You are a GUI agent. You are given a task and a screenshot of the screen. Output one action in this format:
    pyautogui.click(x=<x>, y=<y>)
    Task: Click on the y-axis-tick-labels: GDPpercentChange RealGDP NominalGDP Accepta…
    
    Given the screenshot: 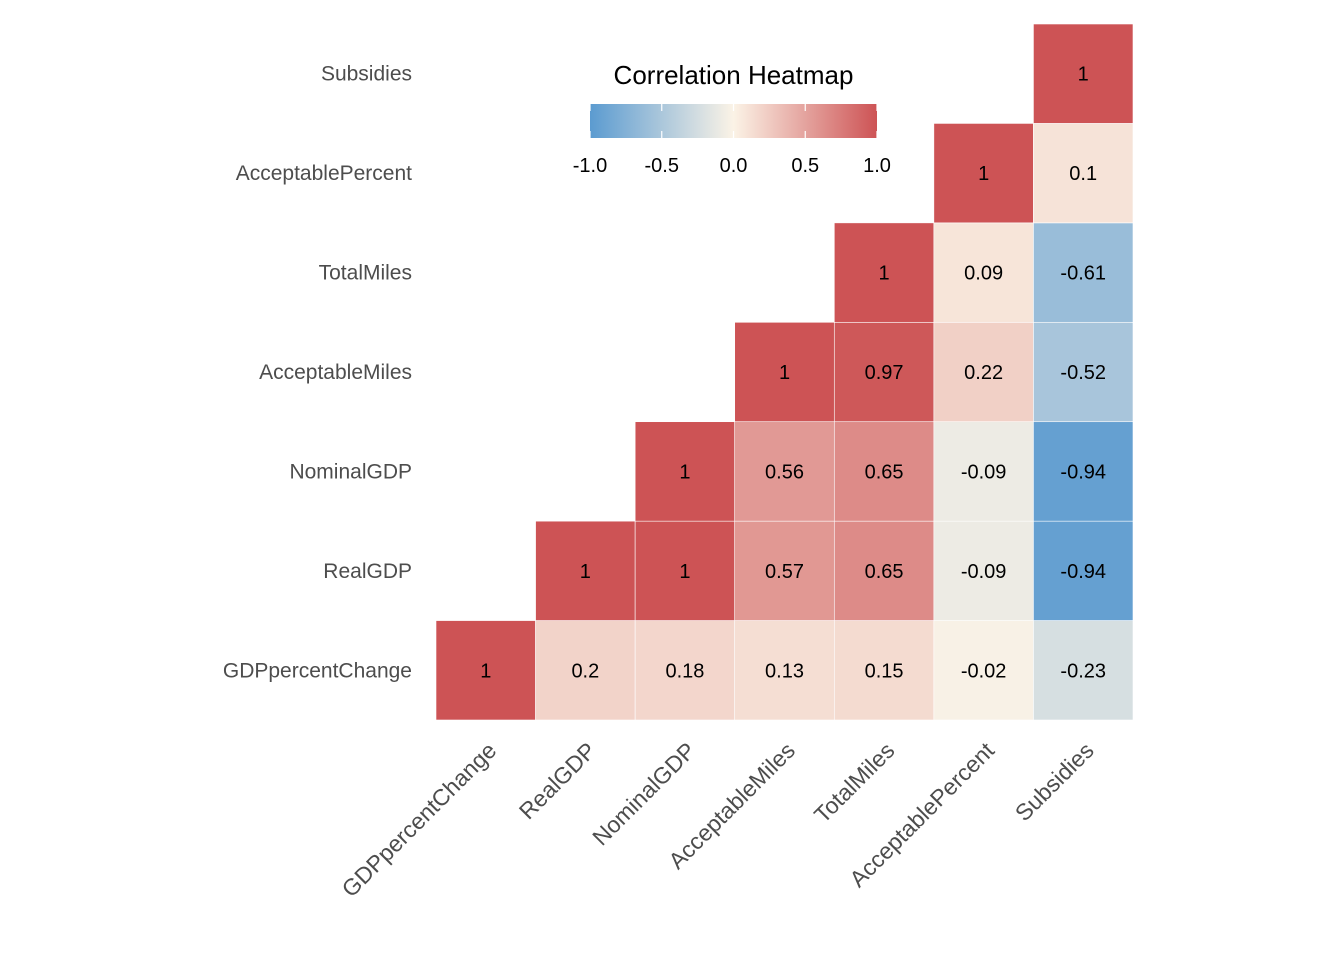 What is the action you would take?
    pyautogui.click(x=317, y=373)
    